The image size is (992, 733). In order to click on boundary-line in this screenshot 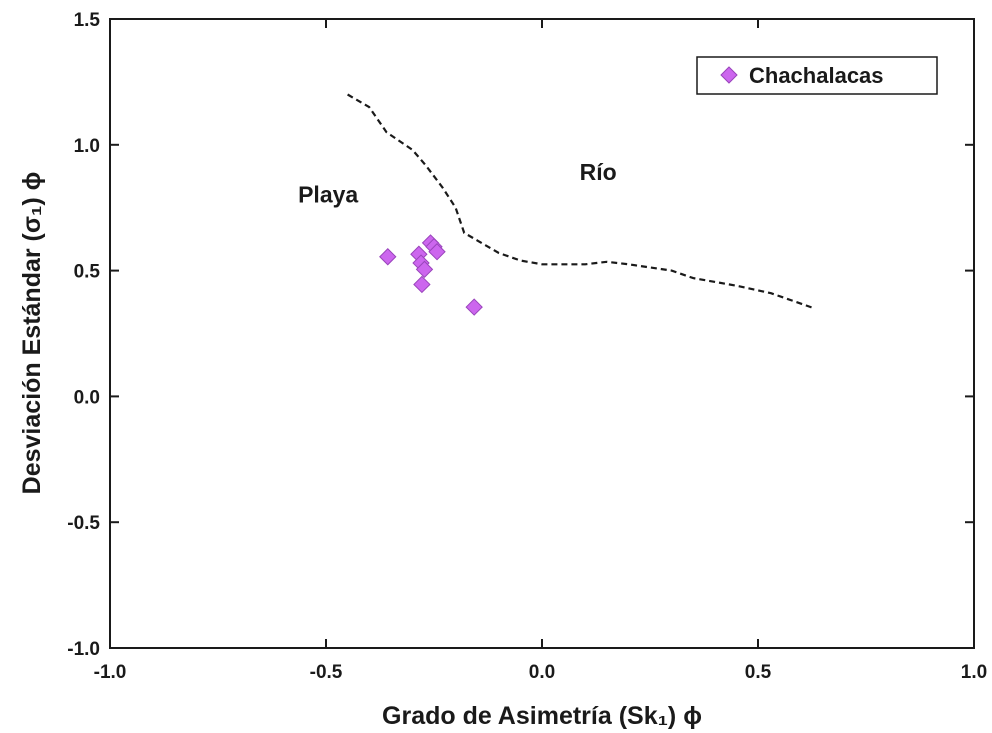, I will do `click(581, 201)`.